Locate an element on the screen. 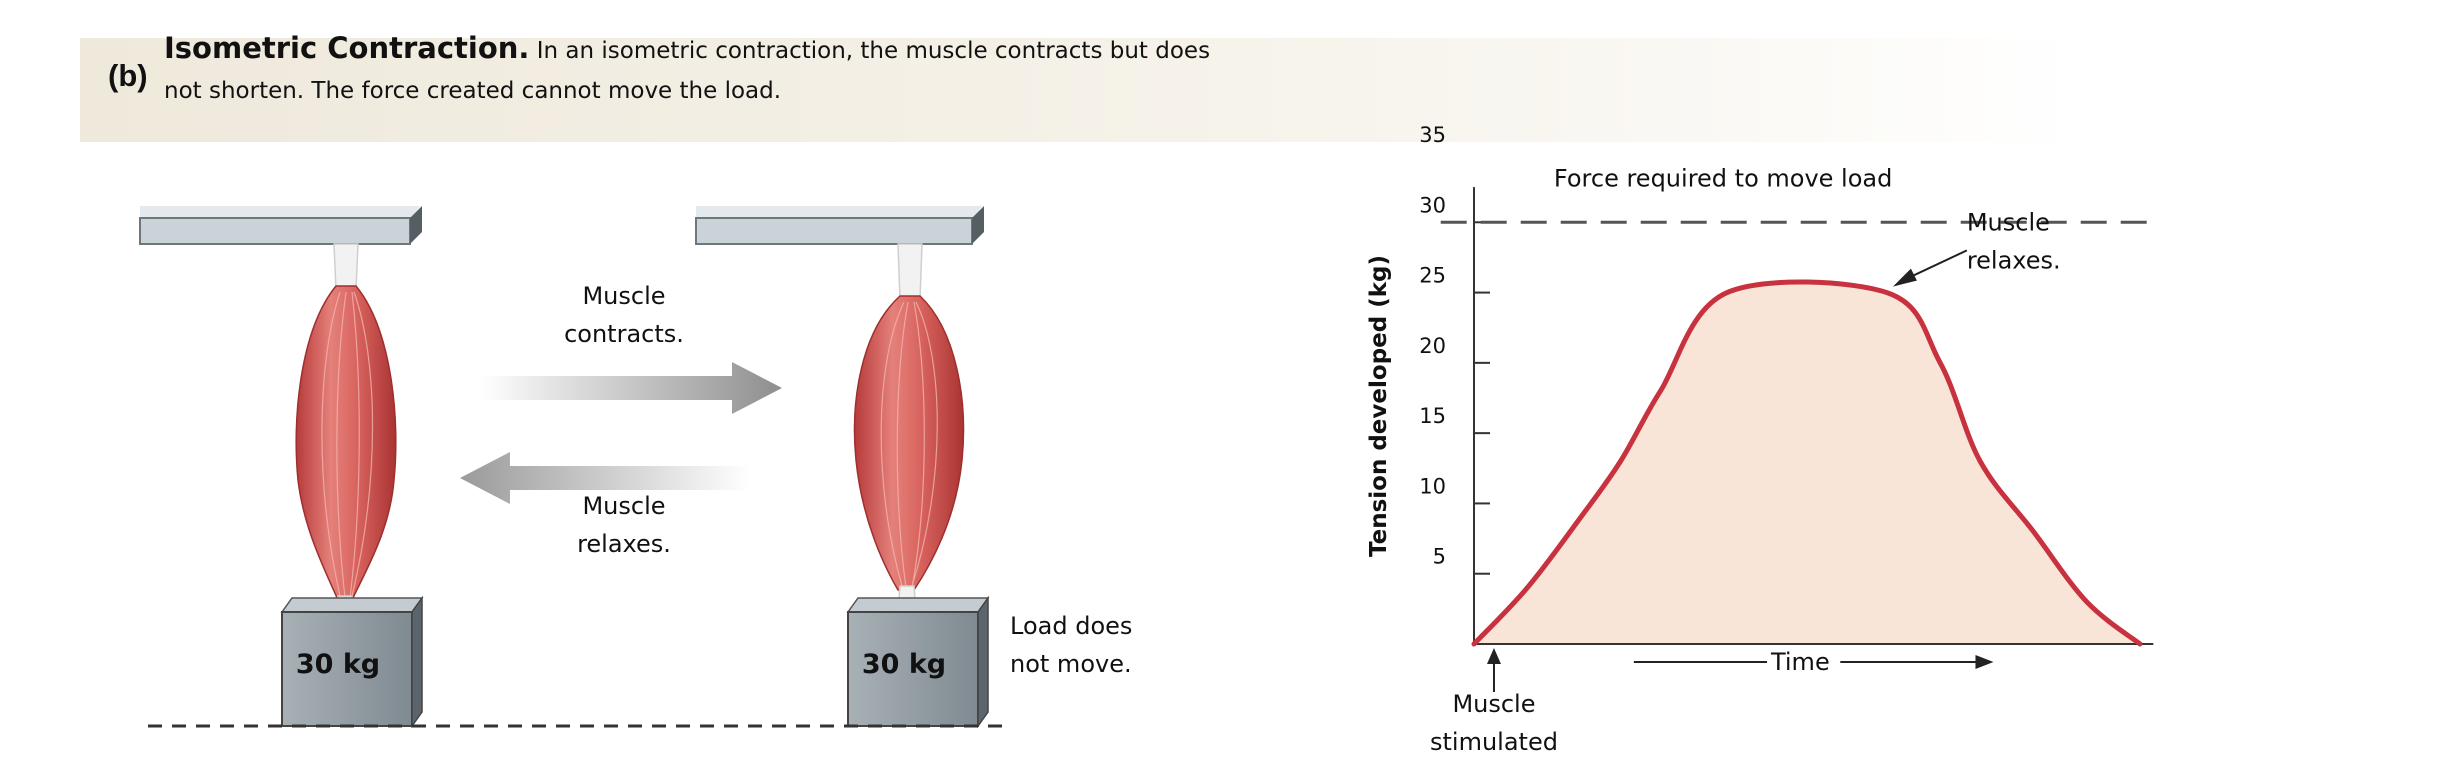  load-label-left: 30 kg is located at coordinates (338, 664).